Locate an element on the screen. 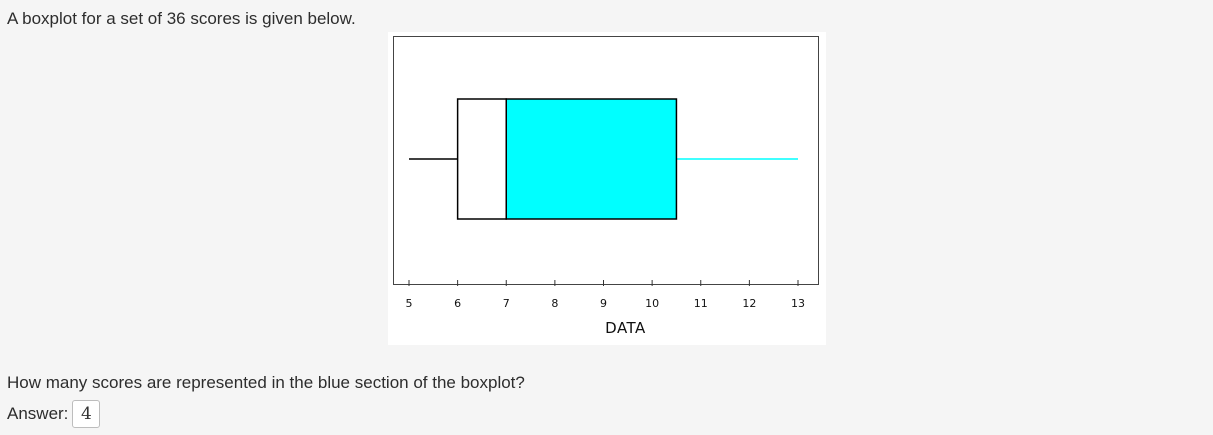 The width and height of the screenshot is (1213, 435). box-upper-section-blue is located at coordinates (591, 159).